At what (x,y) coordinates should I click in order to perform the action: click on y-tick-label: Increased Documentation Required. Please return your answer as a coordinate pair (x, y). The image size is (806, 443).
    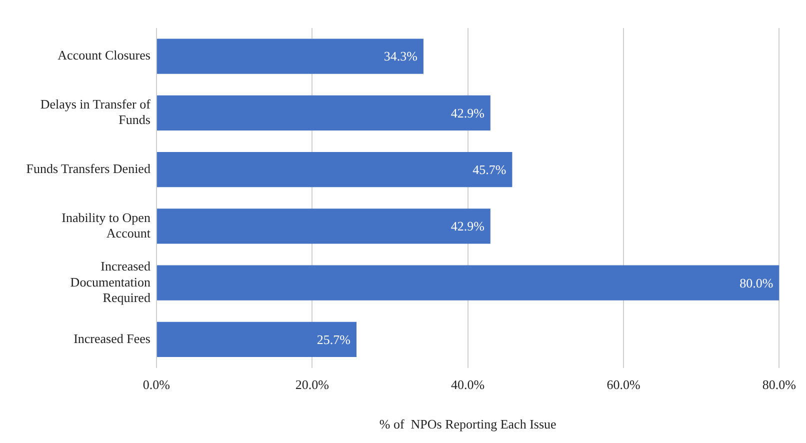
    Looking at the image, I should click on (110, 281).